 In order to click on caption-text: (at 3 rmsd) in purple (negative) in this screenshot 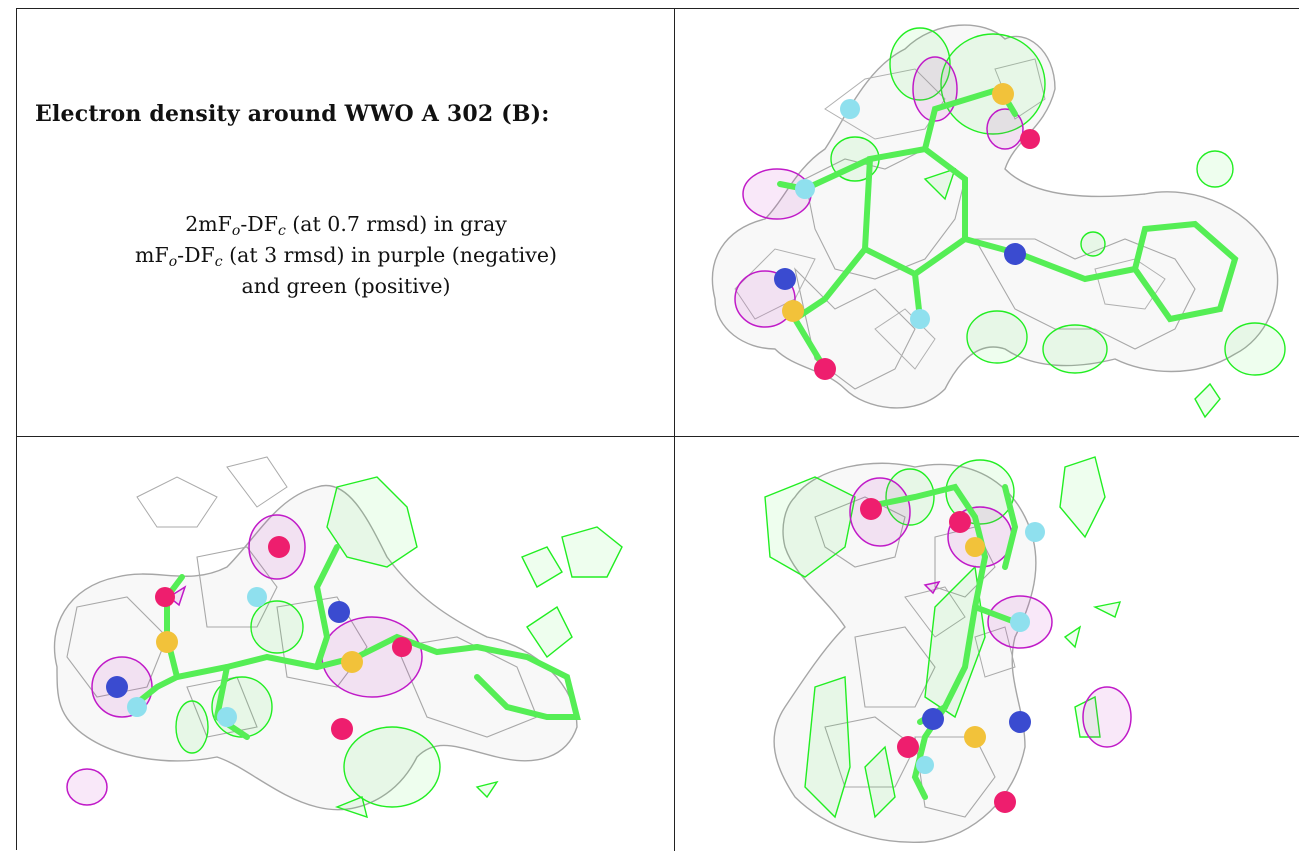, I will do `click(389, 255)`.